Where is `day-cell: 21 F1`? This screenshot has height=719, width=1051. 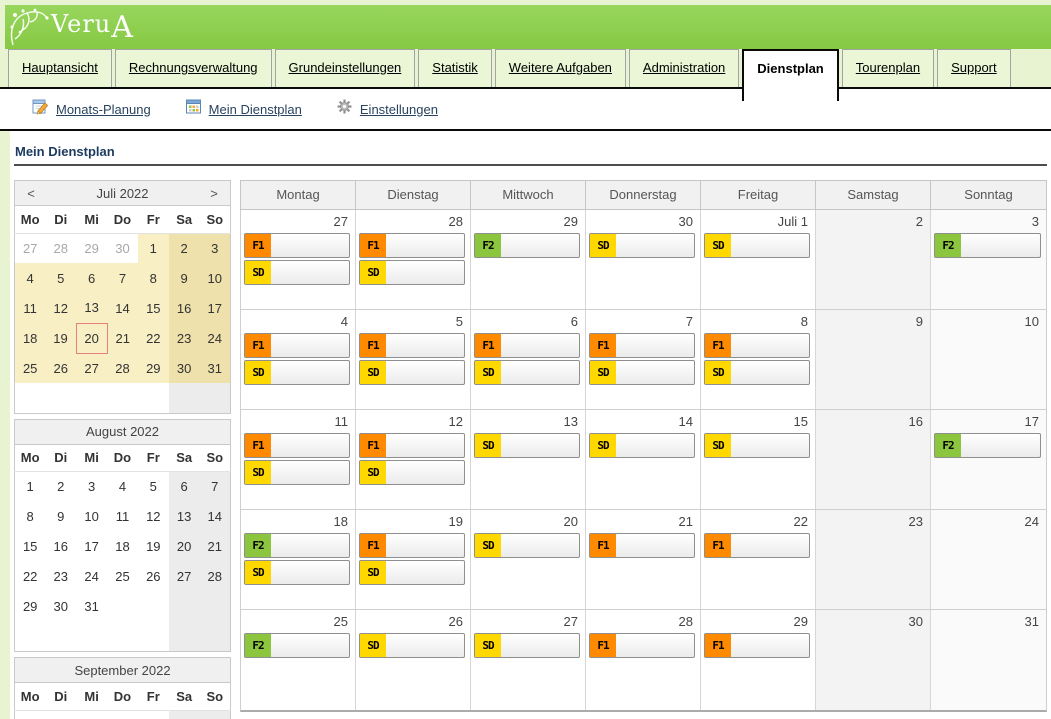
day-cell: 21 F1 is located at coordinates (643, 559).